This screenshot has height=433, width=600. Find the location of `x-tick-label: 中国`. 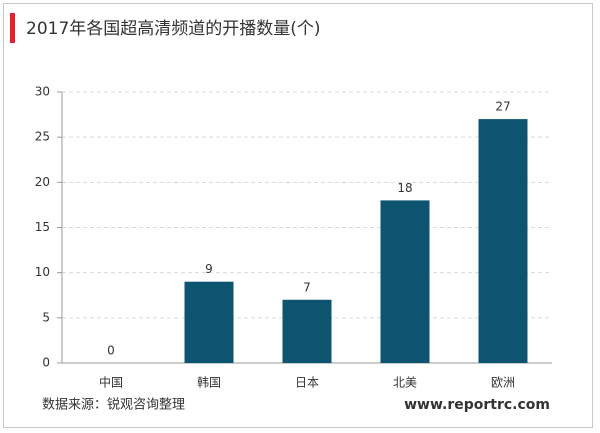

x-tick-label: 中国 is located at coordinates (111, 382).